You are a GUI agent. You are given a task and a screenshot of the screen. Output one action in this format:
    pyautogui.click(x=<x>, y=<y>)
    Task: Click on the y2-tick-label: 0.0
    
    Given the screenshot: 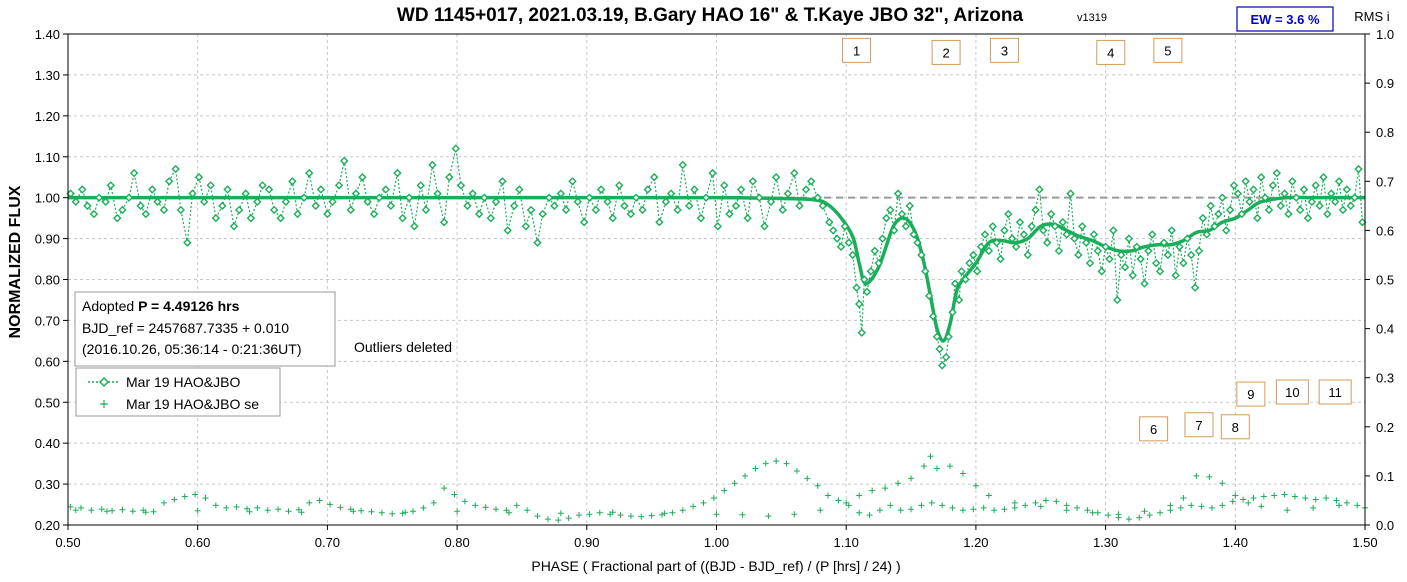 What is the action you would take?
    pyautogui.click(x=1385, y=525)
    